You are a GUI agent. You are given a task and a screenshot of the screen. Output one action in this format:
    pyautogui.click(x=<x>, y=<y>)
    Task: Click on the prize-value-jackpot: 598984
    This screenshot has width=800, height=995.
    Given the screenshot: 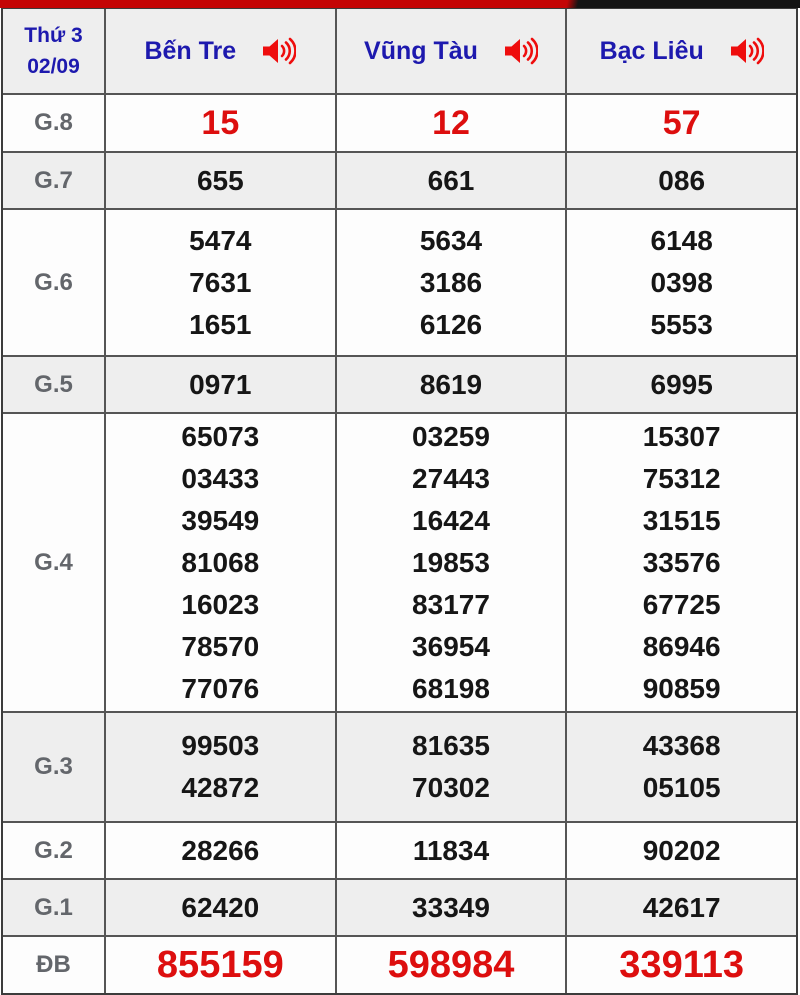 What is the action you would take?
    pyautogui.click(x=451, y=965)
    